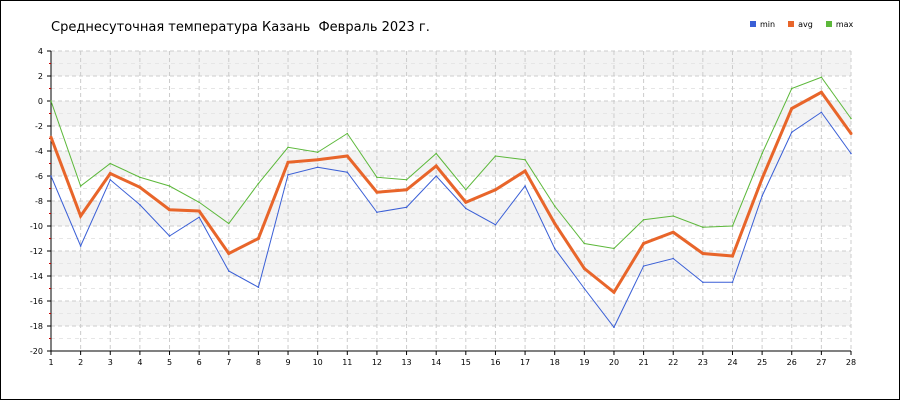 The height and width of the screenshot is (401, 900). What do you see at coordinates (643, 362) in the screenshot?
I see `x-tick-label: 21` at bounding box center [643, 362].